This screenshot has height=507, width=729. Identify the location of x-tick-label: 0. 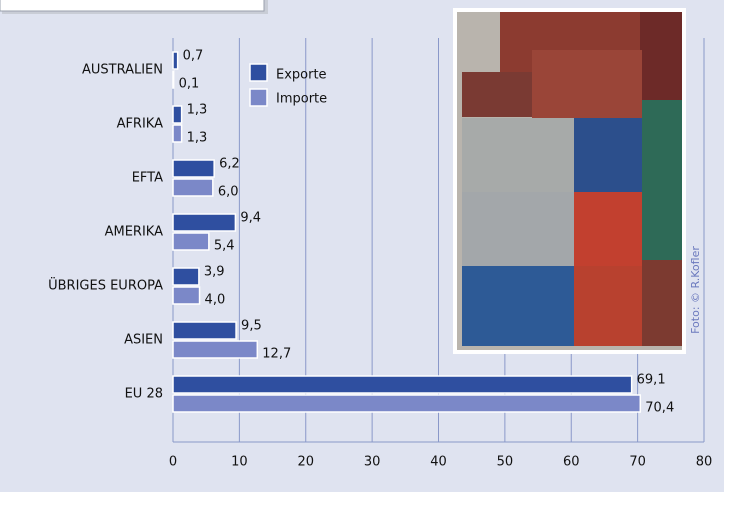
(173, 462).